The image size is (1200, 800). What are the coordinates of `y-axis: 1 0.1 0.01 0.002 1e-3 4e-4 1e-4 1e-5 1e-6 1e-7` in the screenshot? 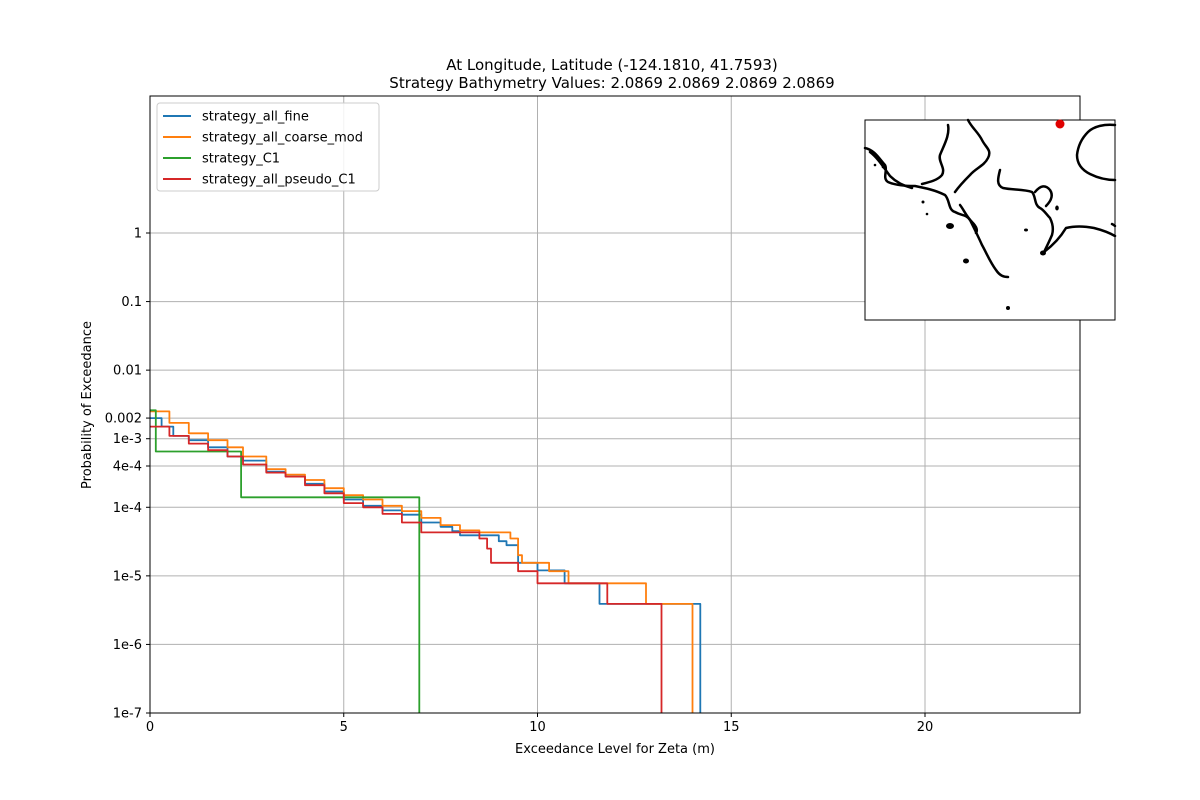 It's located at (127, 474).